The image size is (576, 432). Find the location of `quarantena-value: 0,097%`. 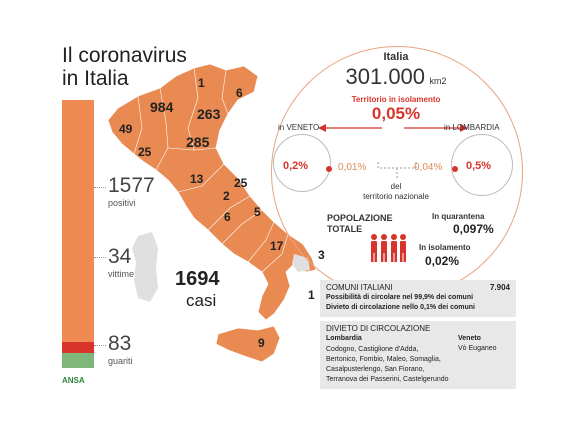

quarantena-value: 0,097% is located at coordinates (473, 229).